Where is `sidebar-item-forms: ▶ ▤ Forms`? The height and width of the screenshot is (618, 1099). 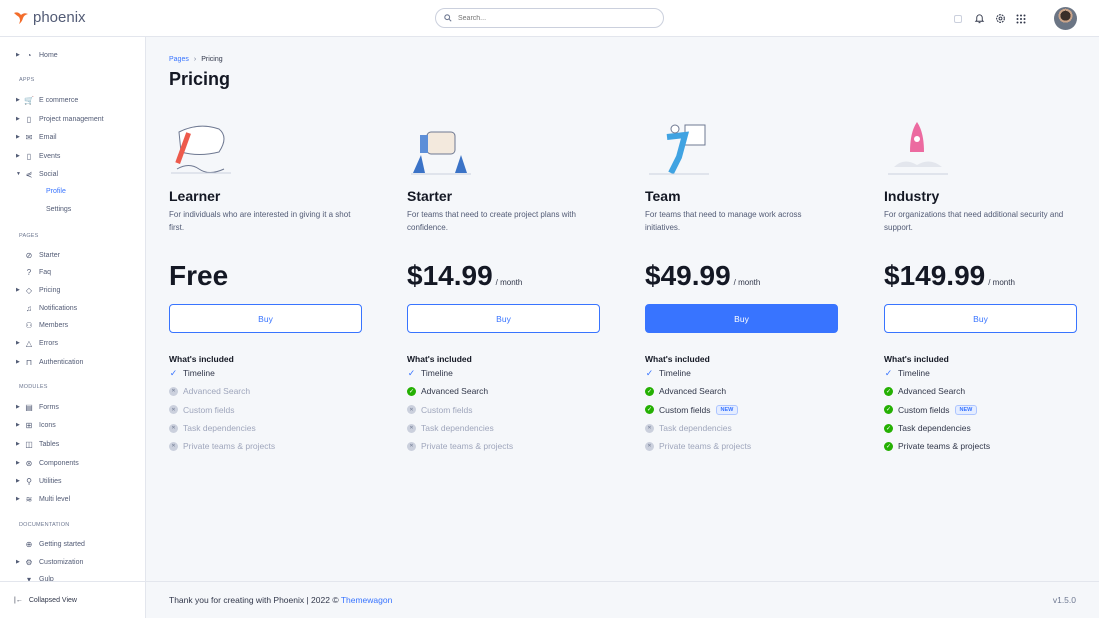 sidebar-item-forms: ▶ ▤ Forms is located at coordinates (37, 407).